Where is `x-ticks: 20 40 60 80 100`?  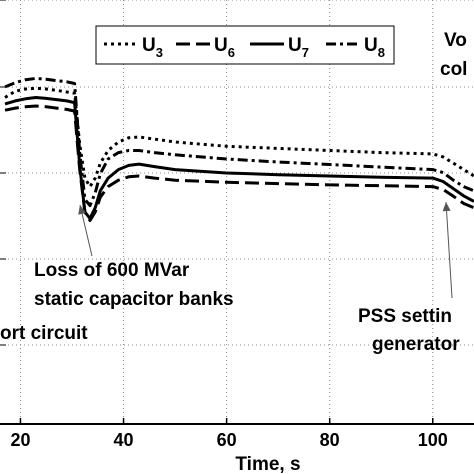
x-ticks: 20 40 60 80 100 is located at coordinates (229, 434).